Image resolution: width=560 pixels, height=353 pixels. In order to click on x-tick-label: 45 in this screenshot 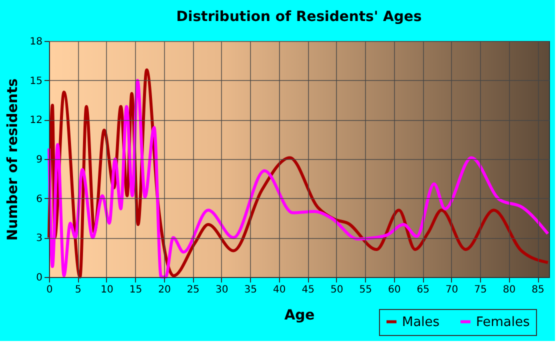, I will do `click(308, 290)`.